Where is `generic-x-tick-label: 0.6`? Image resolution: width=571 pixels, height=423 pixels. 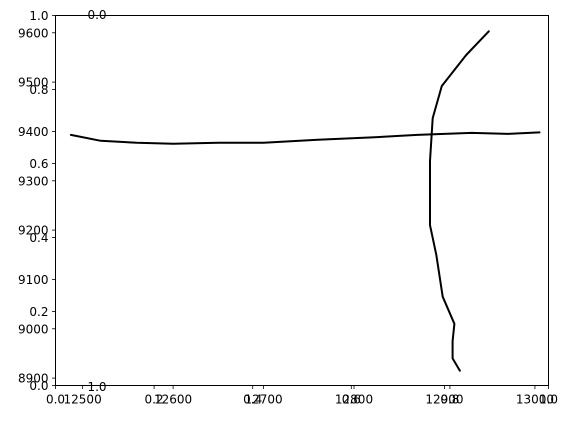 generic-x-tick-label: 0.6 is located at coordinates (351, 400).